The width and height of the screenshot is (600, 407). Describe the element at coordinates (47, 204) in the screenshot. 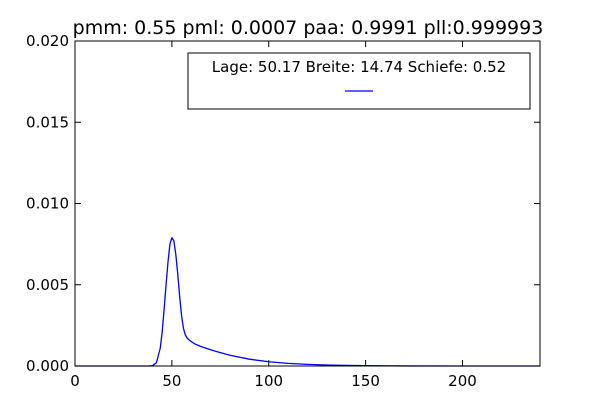

I see `y-tick-label: 0.010` at that location.